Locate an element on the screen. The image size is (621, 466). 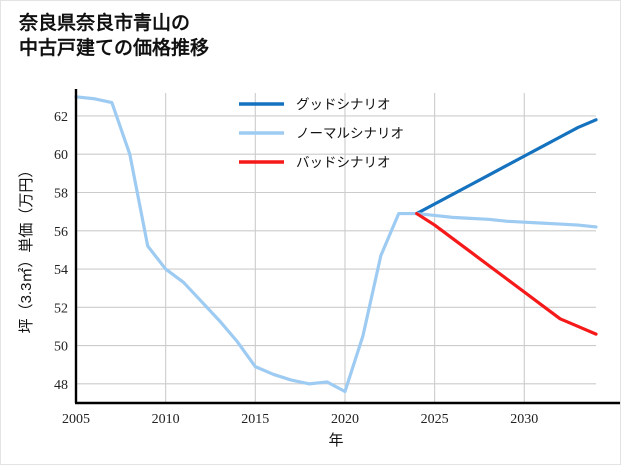
x-tick-label: 2020 is located at coordinates (345, 419).